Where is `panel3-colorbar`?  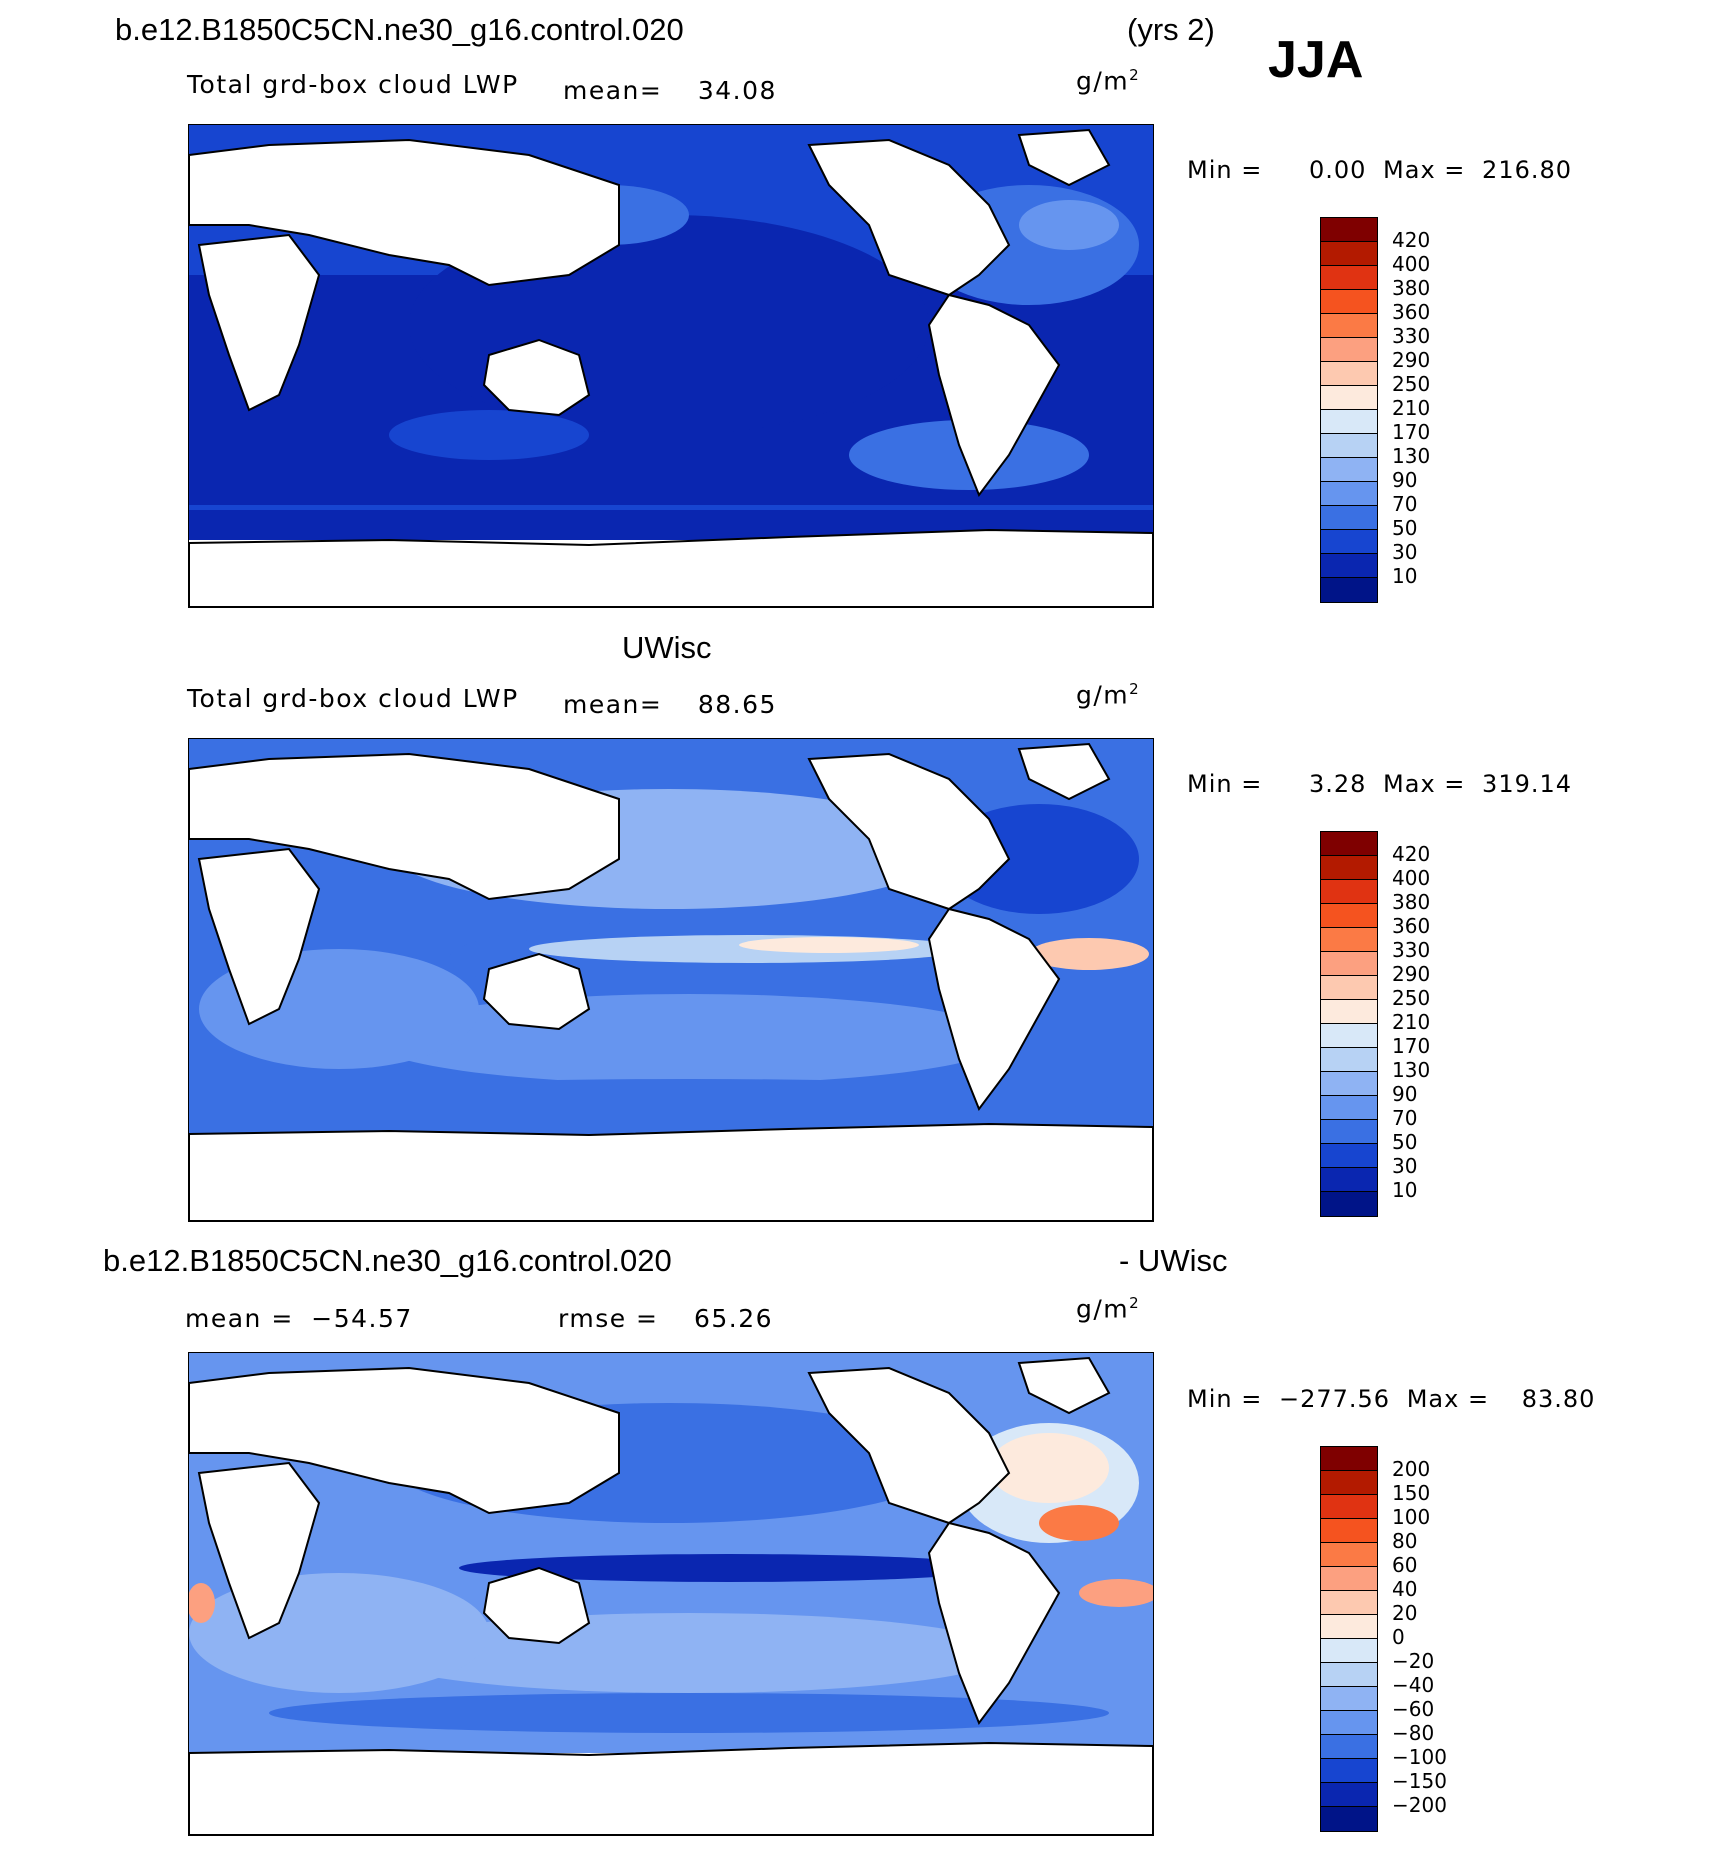
panel3-colorbar is located at coordinates (1349, 1639).